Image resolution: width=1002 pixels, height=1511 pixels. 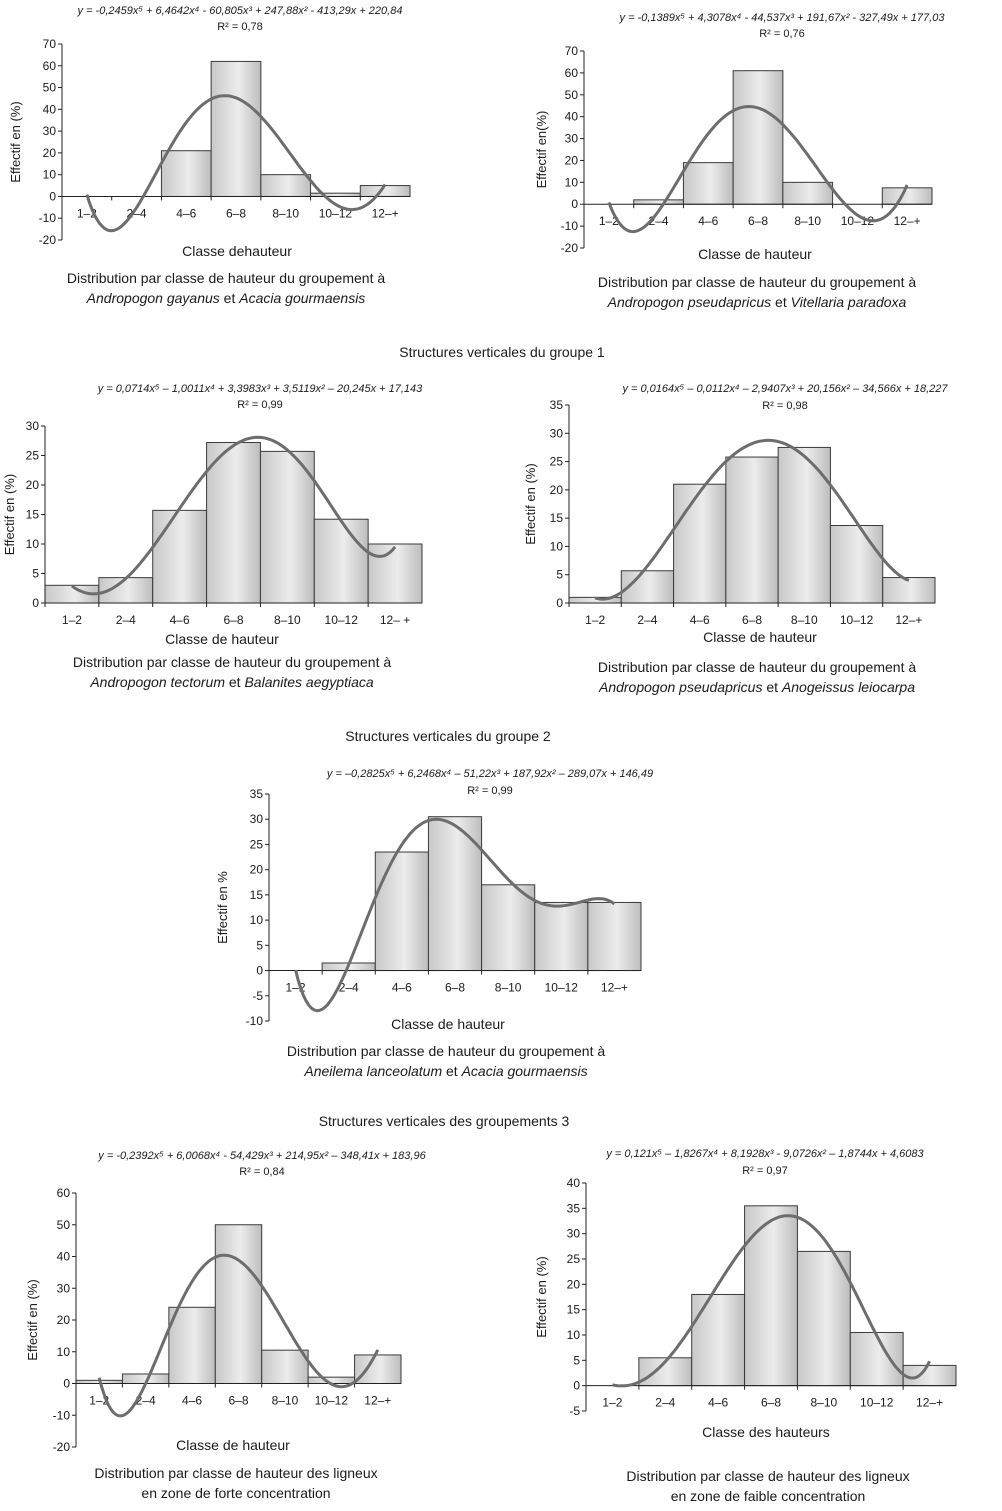 What do you see at coordinates (541, 150) in the screenshot?
I see `y-axis-title: Effectif en(%)` at bounding box center [541, 150].